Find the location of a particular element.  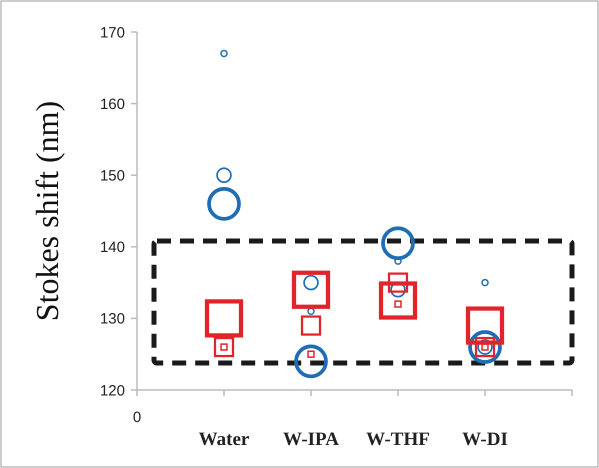

x-tick-label: Water is located at coordinates (224, 439).